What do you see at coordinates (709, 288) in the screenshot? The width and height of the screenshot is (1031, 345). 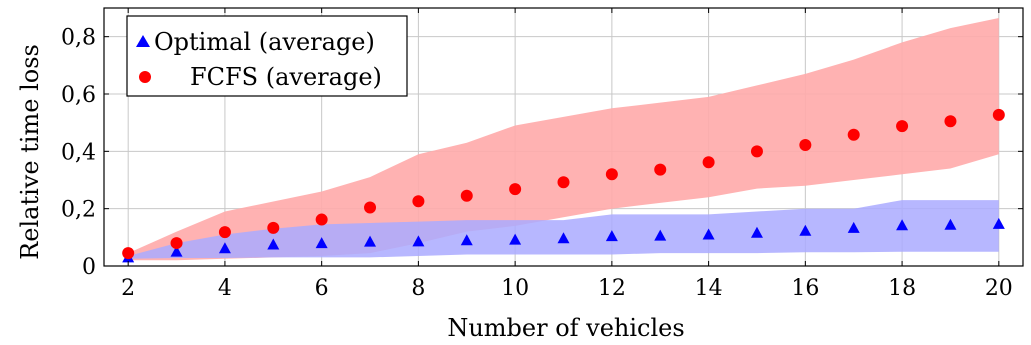 I see `x-tick-label: 14` at bounding box center [709, 288].